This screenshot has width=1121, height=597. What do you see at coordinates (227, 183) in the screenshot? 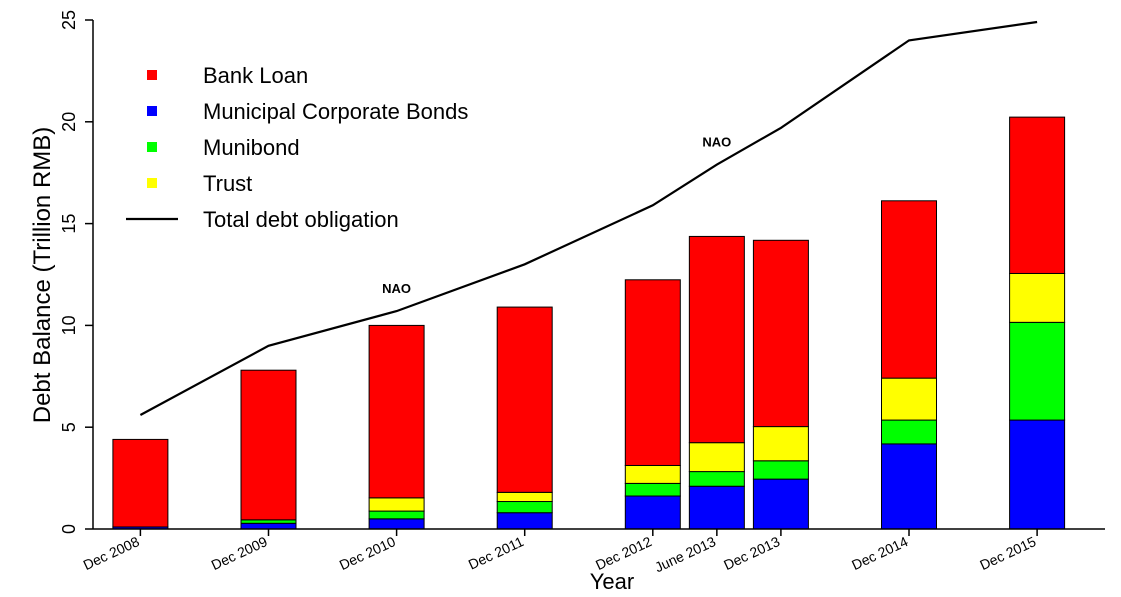
I see `legend-label: Trust` at bounding box center [227, 183].